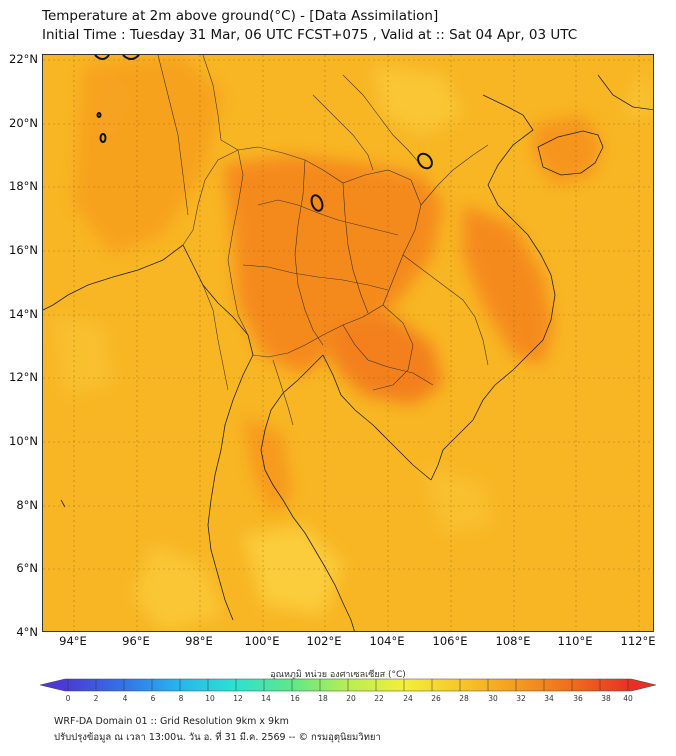 This screenshot has width=676, height=756. I want to click on contour-lines, so click(263, 133).